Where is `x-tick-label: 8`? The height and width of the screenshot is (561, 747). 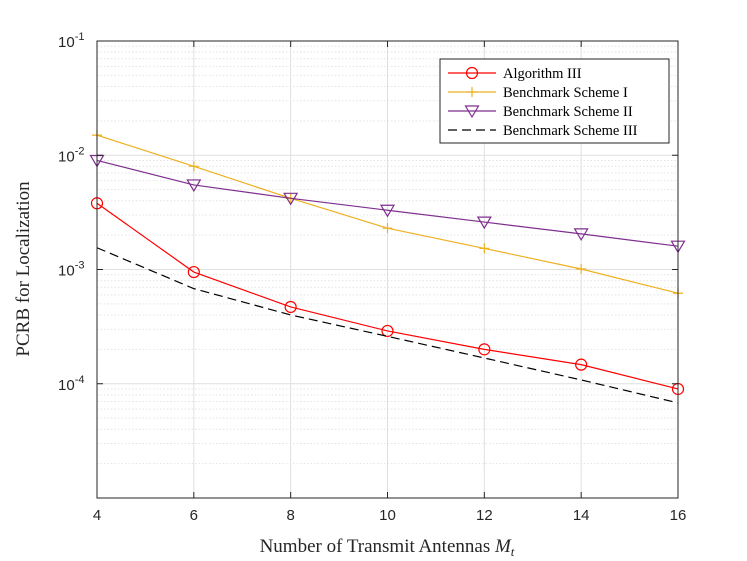
x-tick-label: 8 is located at coordinates (290, 515).